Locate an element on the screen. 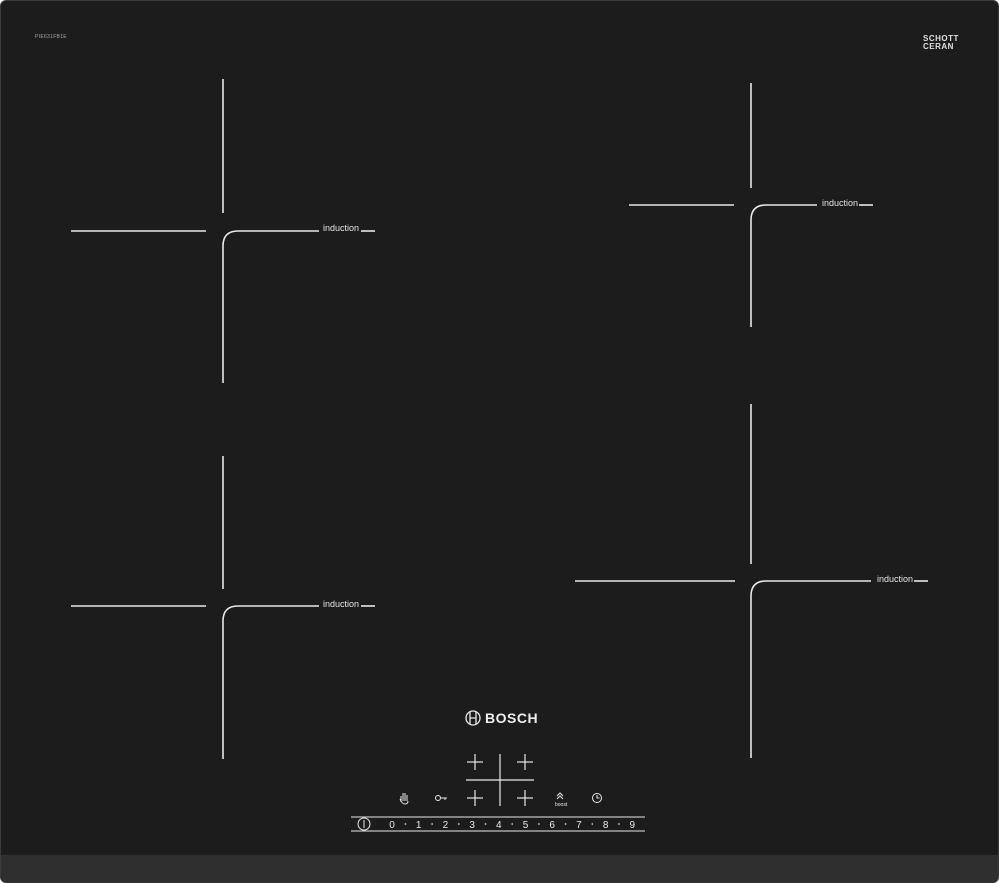 This screenshot has width=999, height=883. power-level-6: 6 is located at coordinates (552, 825).